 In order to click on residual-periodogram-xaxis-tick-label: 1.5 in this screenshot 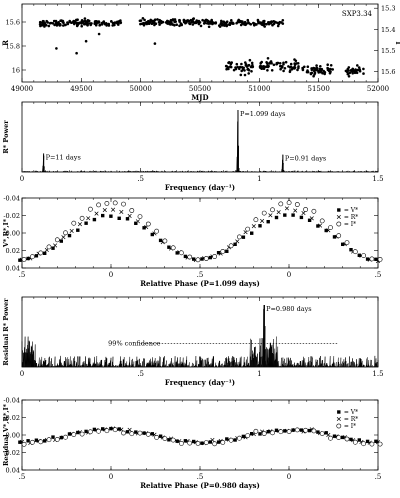, I will do `click(377, 374)`.